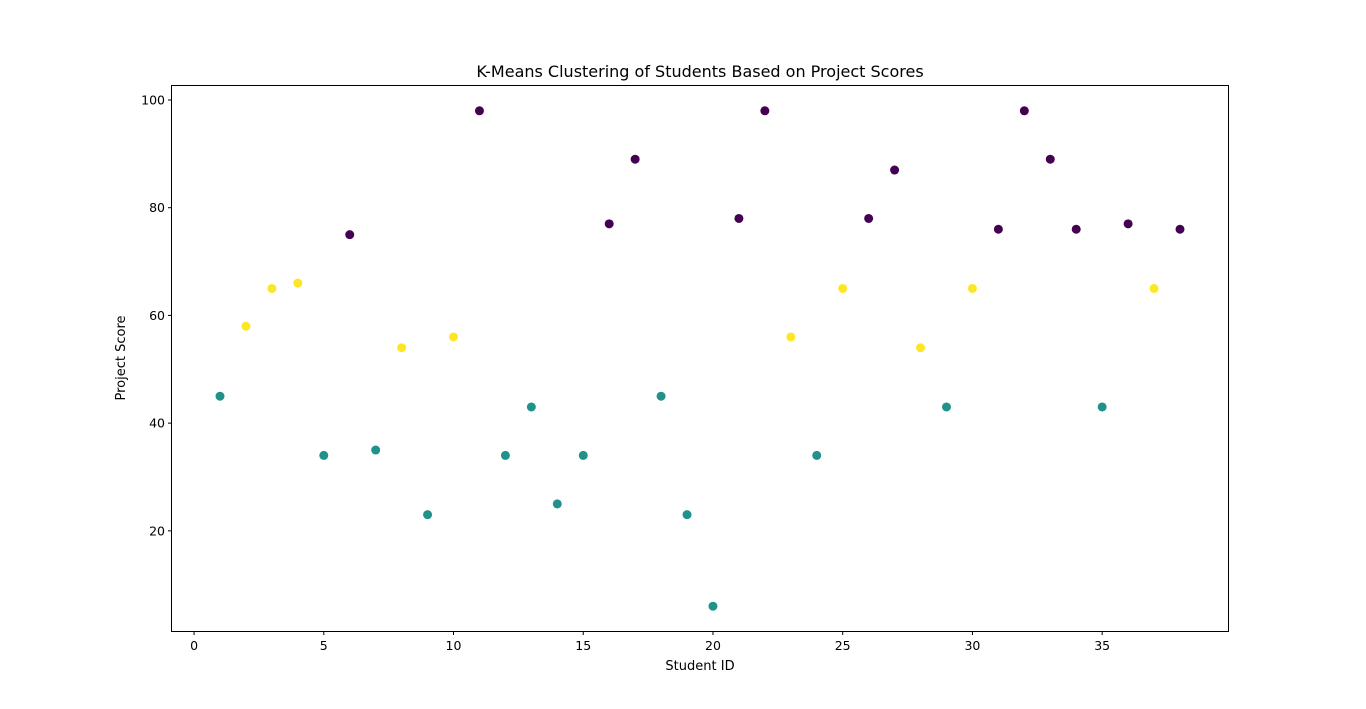 This screenshot has width=1366, height=709. Describe the element at coordinates (843, 645) in the screenshot. I see `x-tick-label: 25` at that location.